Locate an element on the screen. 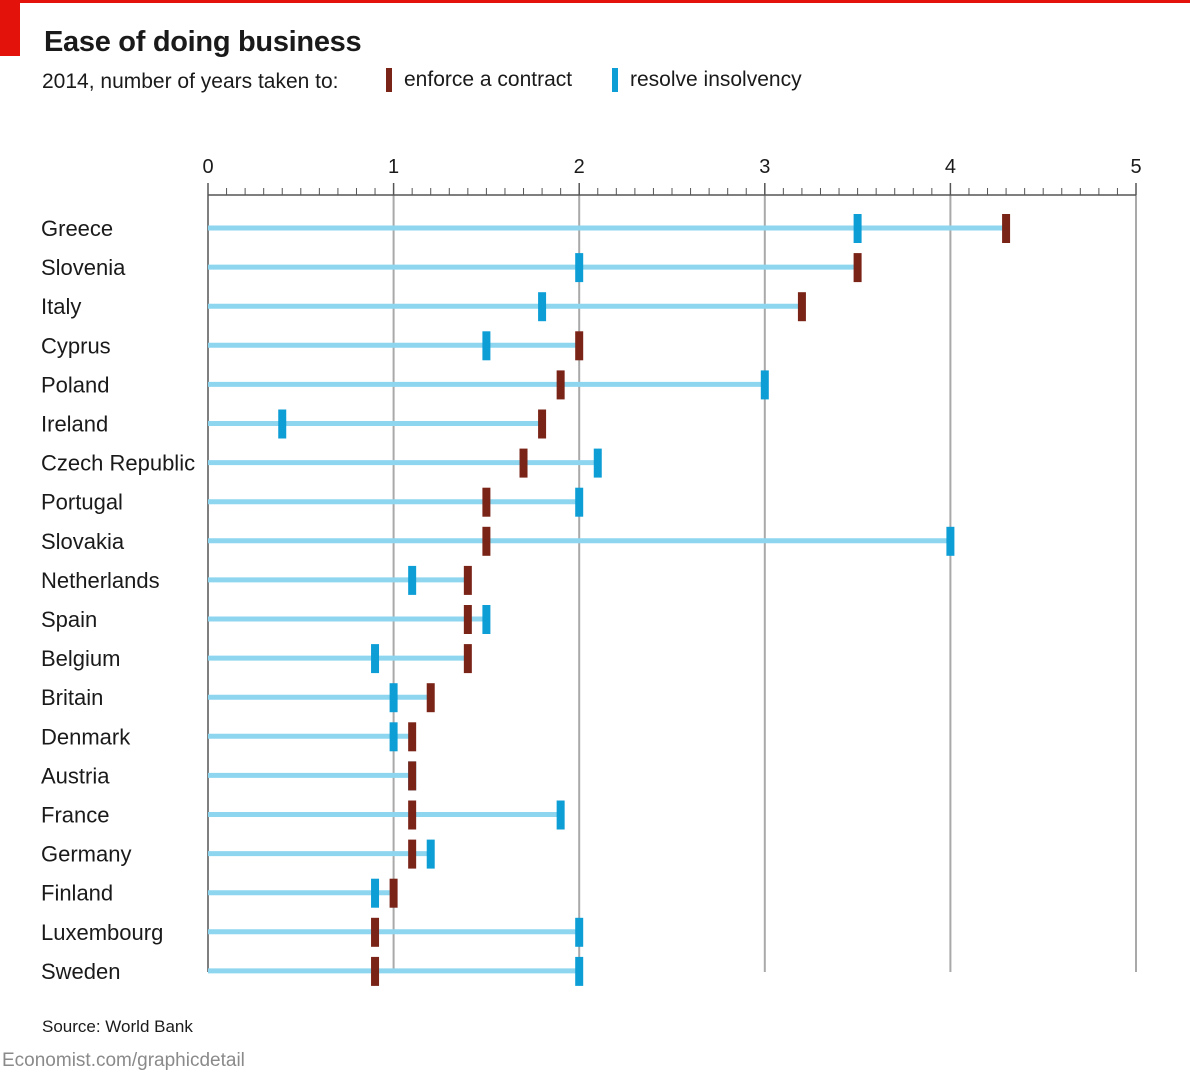 This screenshot has height=1076, width=1190. y-category-label: Spain is located at coordinates (69, 619).